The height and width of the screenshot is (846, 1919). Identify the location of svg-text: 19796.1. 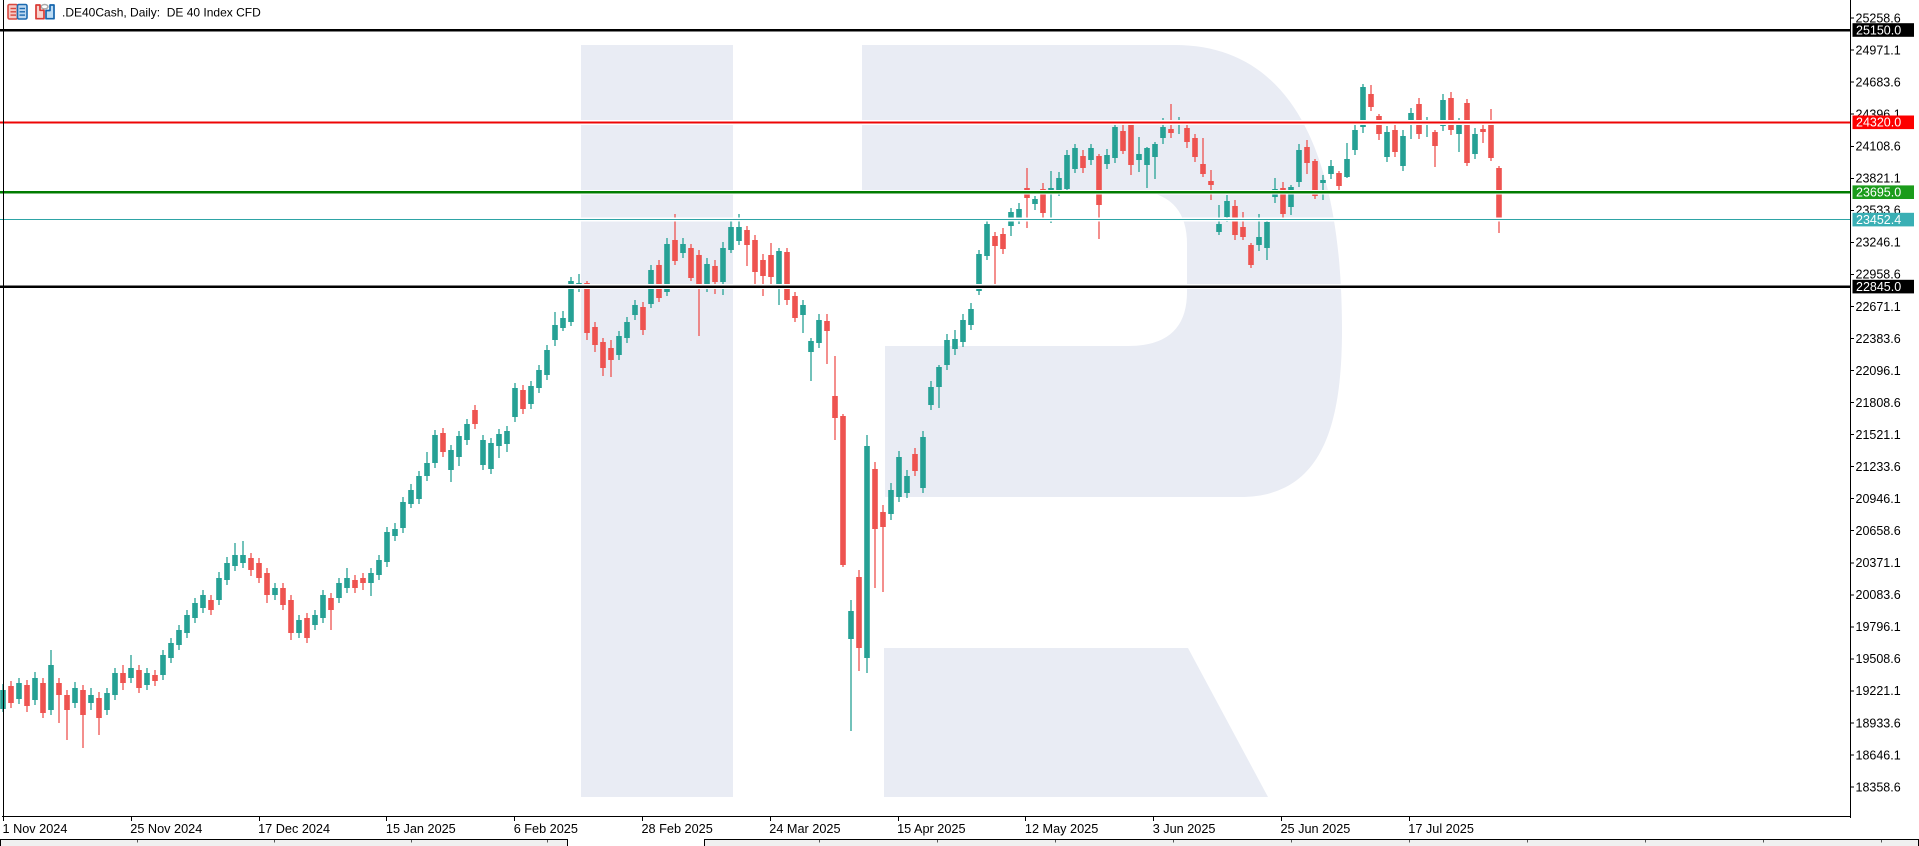
(1878, 627).